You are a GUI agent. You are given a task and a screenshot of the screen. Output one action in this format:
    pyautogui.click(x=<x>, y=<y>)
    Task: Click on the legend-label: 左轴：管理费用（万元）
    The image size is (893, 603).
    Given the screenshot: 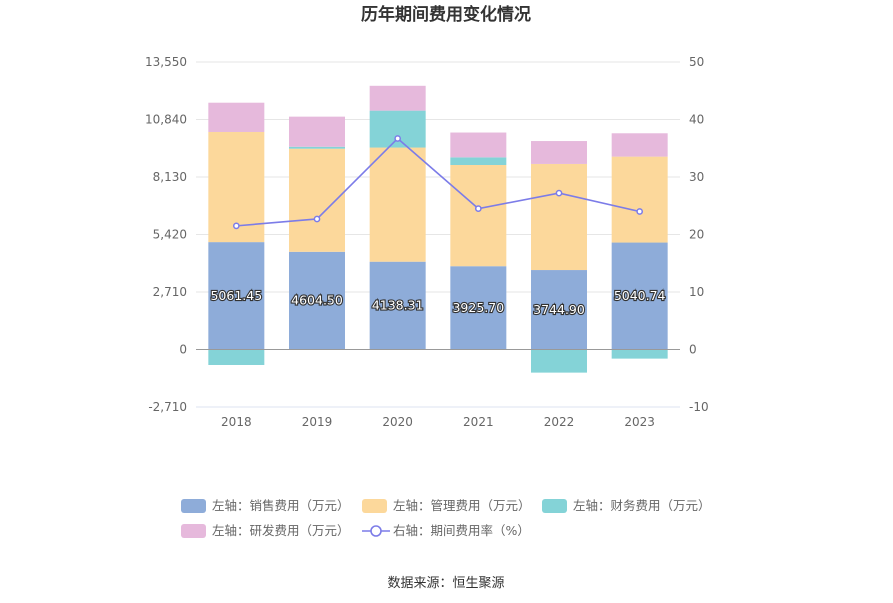 What is the action you would take?
    pyautogui.click(x=462, y=505)
    